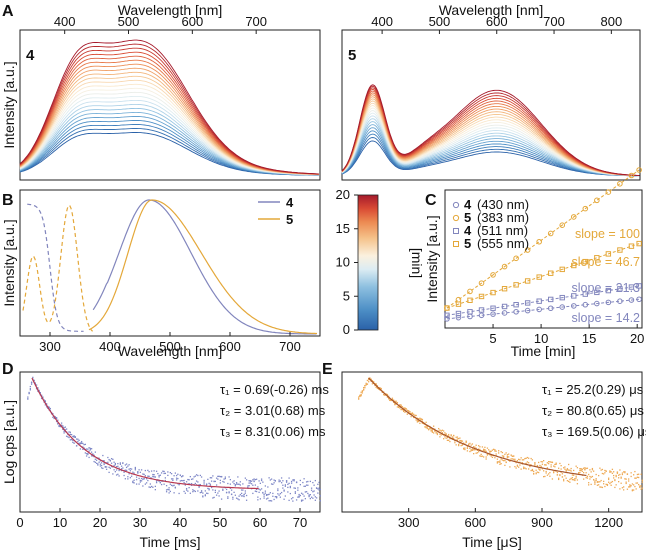  I want to click on legend-label-4: 4, so click(290, 202).